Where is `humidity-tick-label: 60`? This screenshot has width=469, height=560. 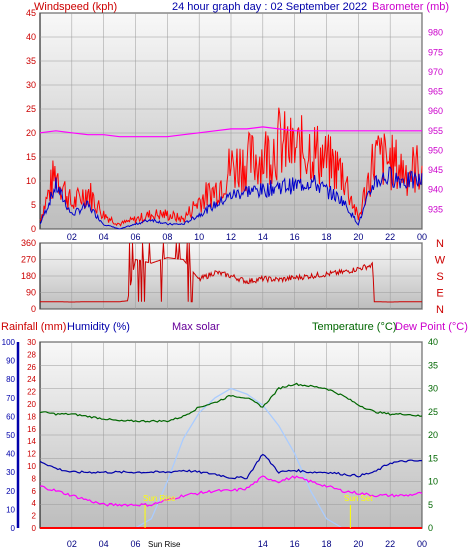
humidity-tick-label: 60 is located at coordinates (10, 416).